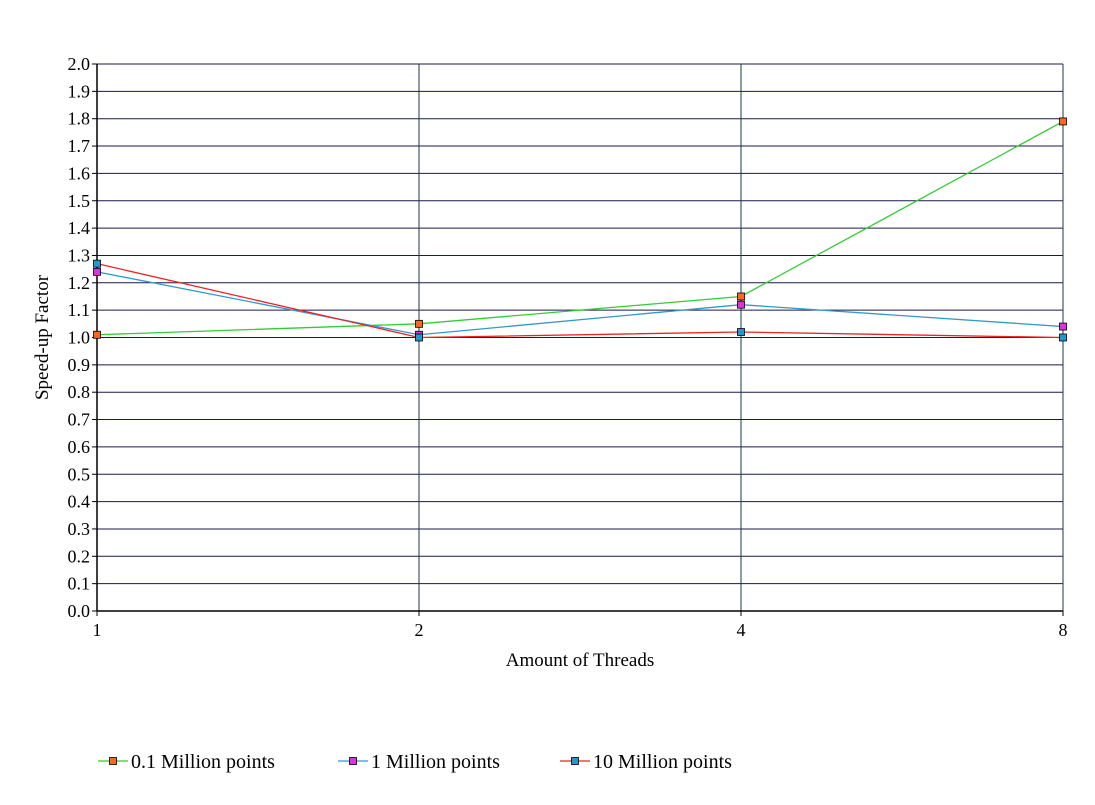  Describe the element at coordinates (79, 420) in the screenshot. I see `y-tick-label: 0.7` at that location.